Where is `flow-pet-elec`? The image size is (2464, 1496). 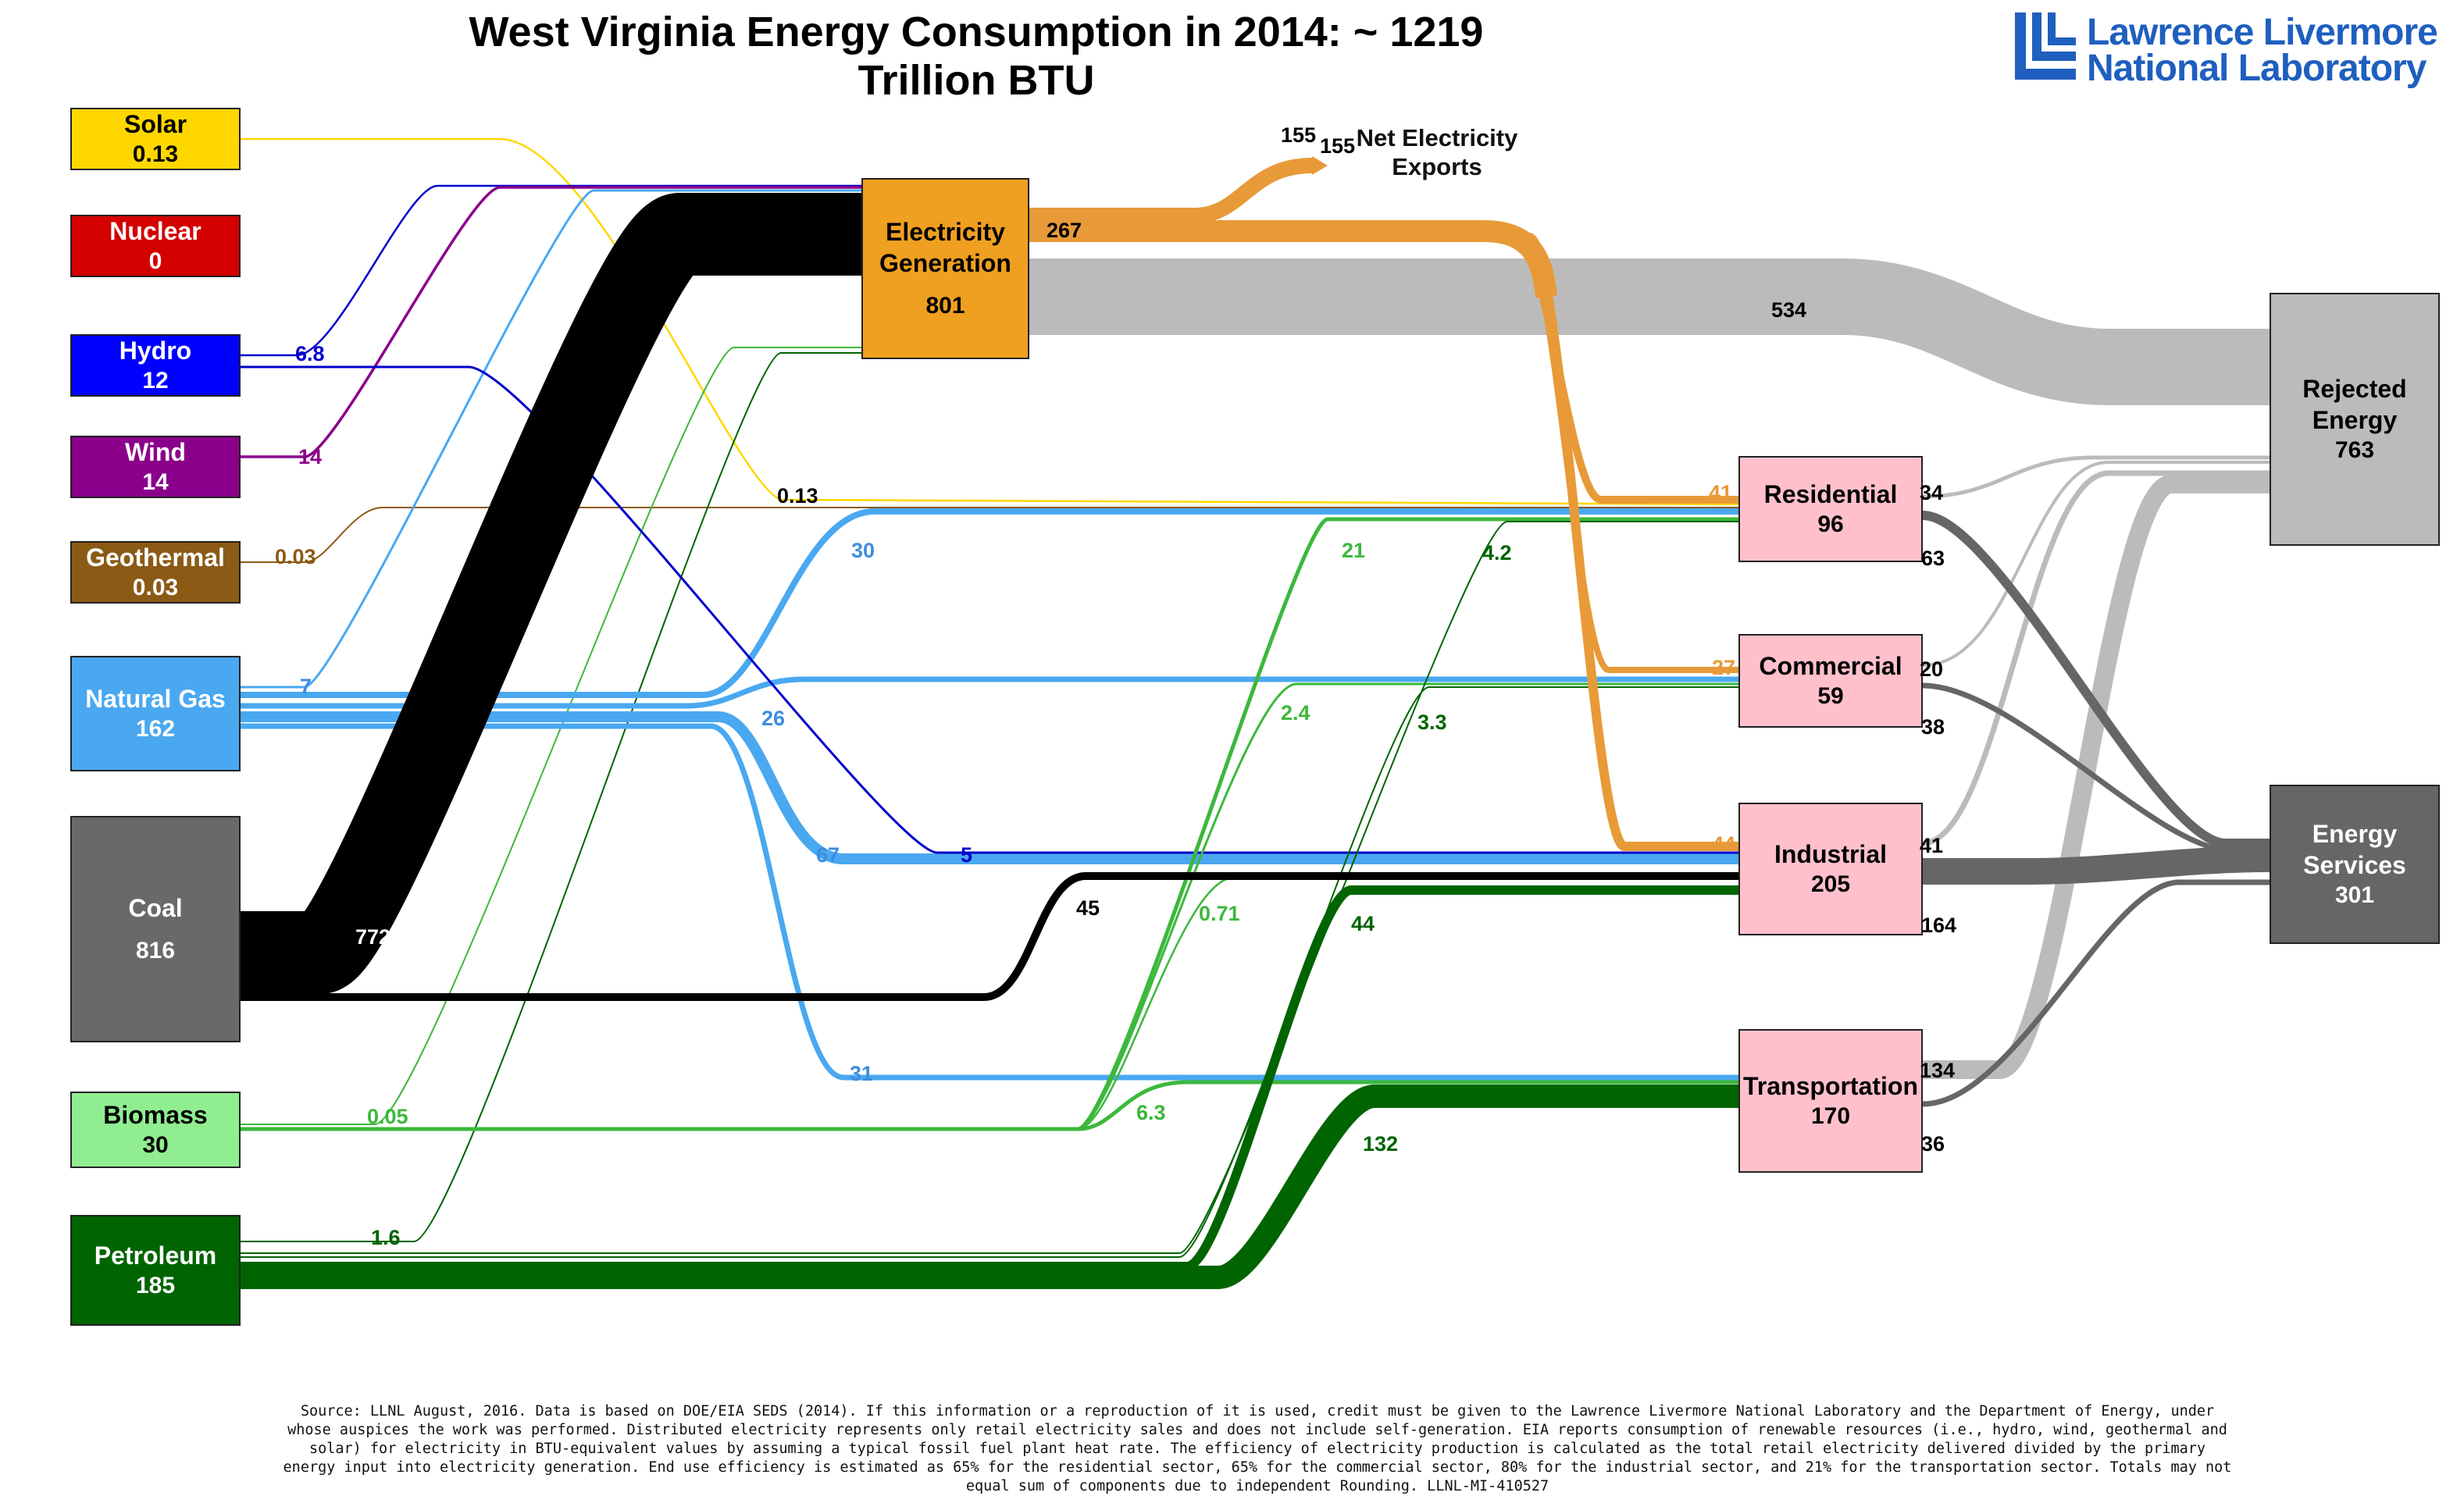
flow-pet-elec is located at coordinates (551, 797).